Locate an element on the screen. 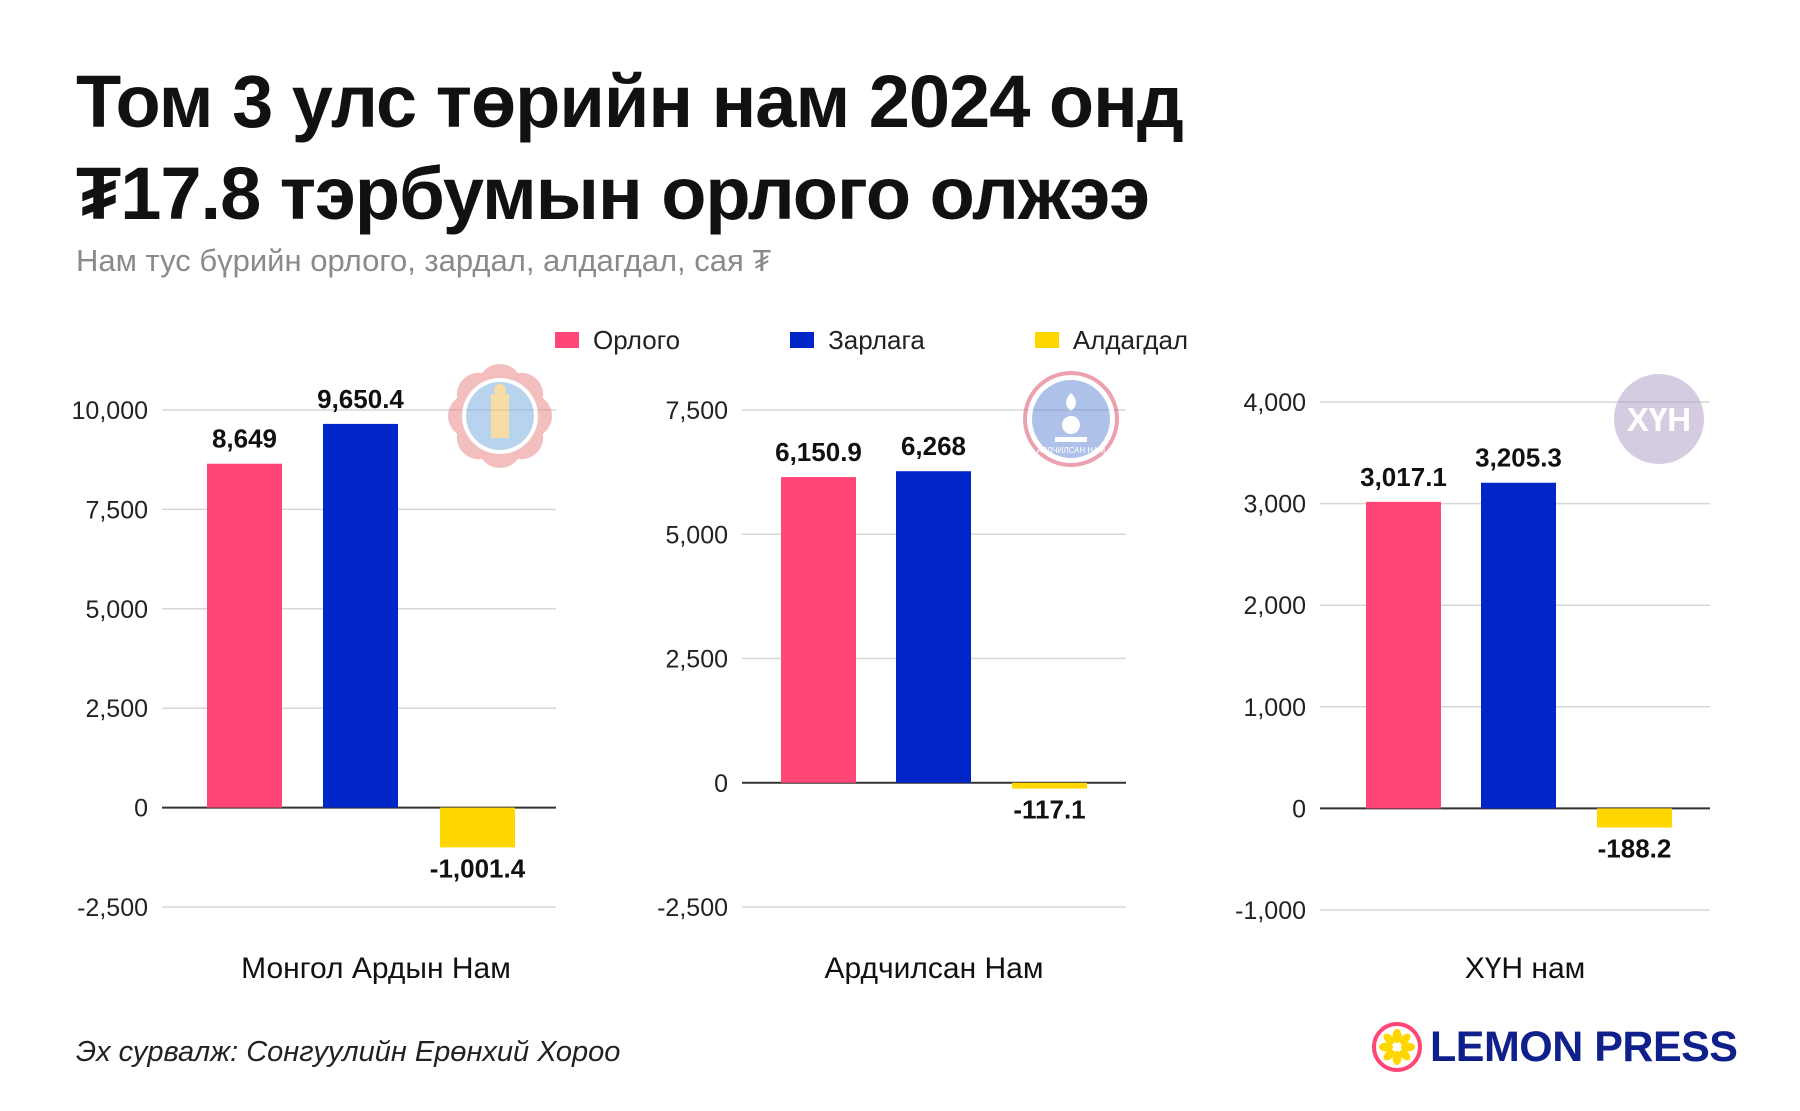 This screenshot has width=1800, height=1111. legend-item-loss: Алдагдал is located at coordinates (1111, 340).